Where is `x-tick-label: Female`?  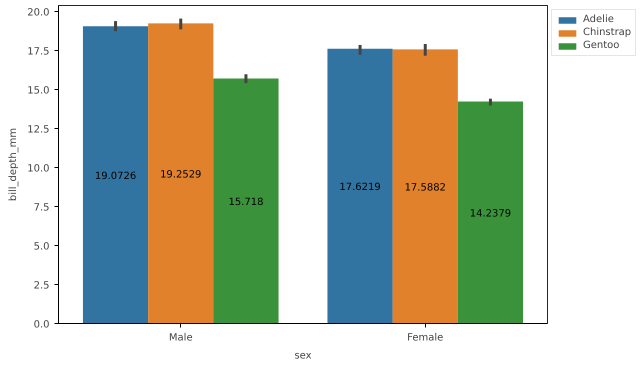
x-tick-label: Female is located at coordinates (425, 338).